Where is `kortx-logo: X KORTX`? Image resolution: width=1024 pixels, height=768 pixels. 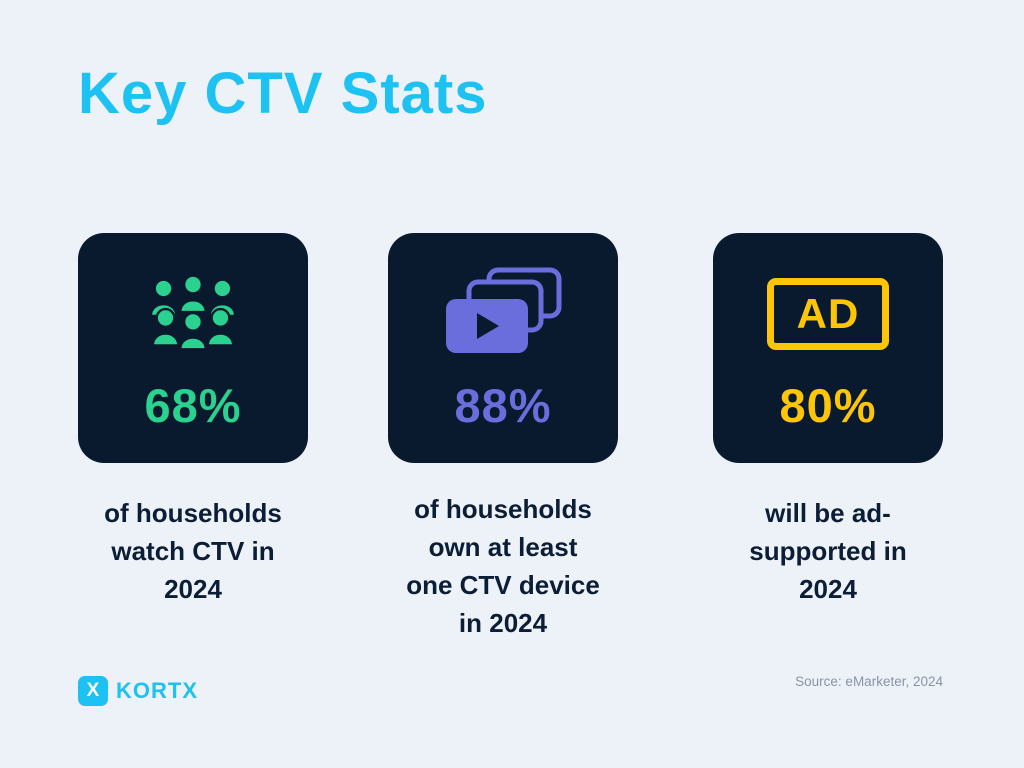 kortx-logo: X KORTX is located at coordinates (138, 691).